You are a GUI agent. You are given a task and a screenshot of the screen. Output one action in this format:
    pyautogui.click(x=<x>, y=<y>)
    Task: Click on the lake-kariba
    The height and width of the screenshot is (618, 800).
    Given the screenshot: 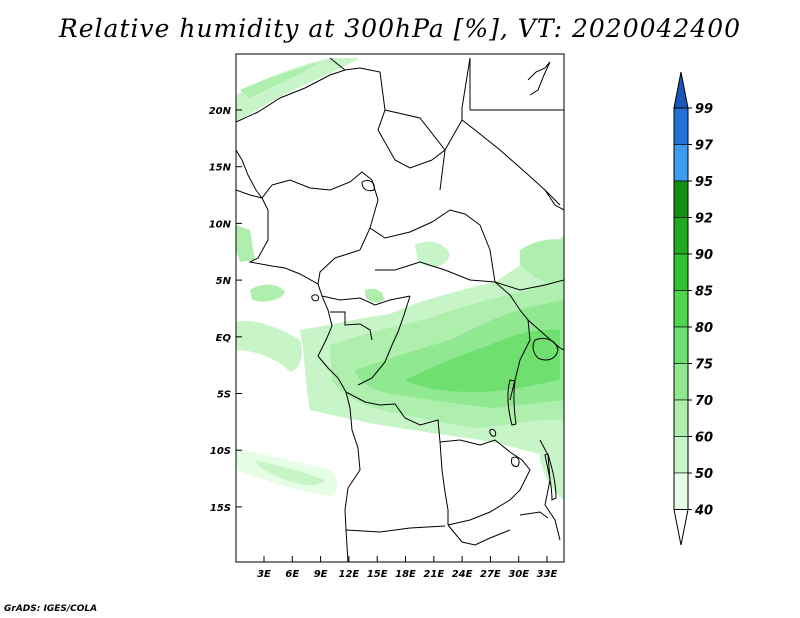 What is the action you would take?
    pyautogui.click(x=534, y=515)
    